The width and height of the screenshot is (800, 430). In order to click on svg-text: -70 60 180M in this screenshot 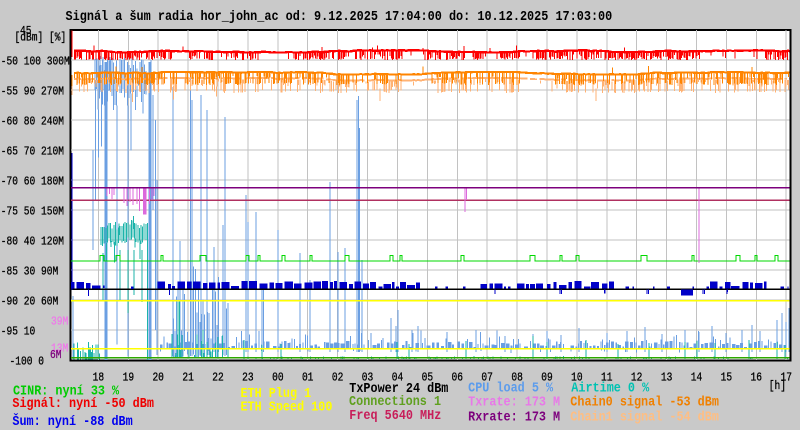, I will do `click(32, 181)`.